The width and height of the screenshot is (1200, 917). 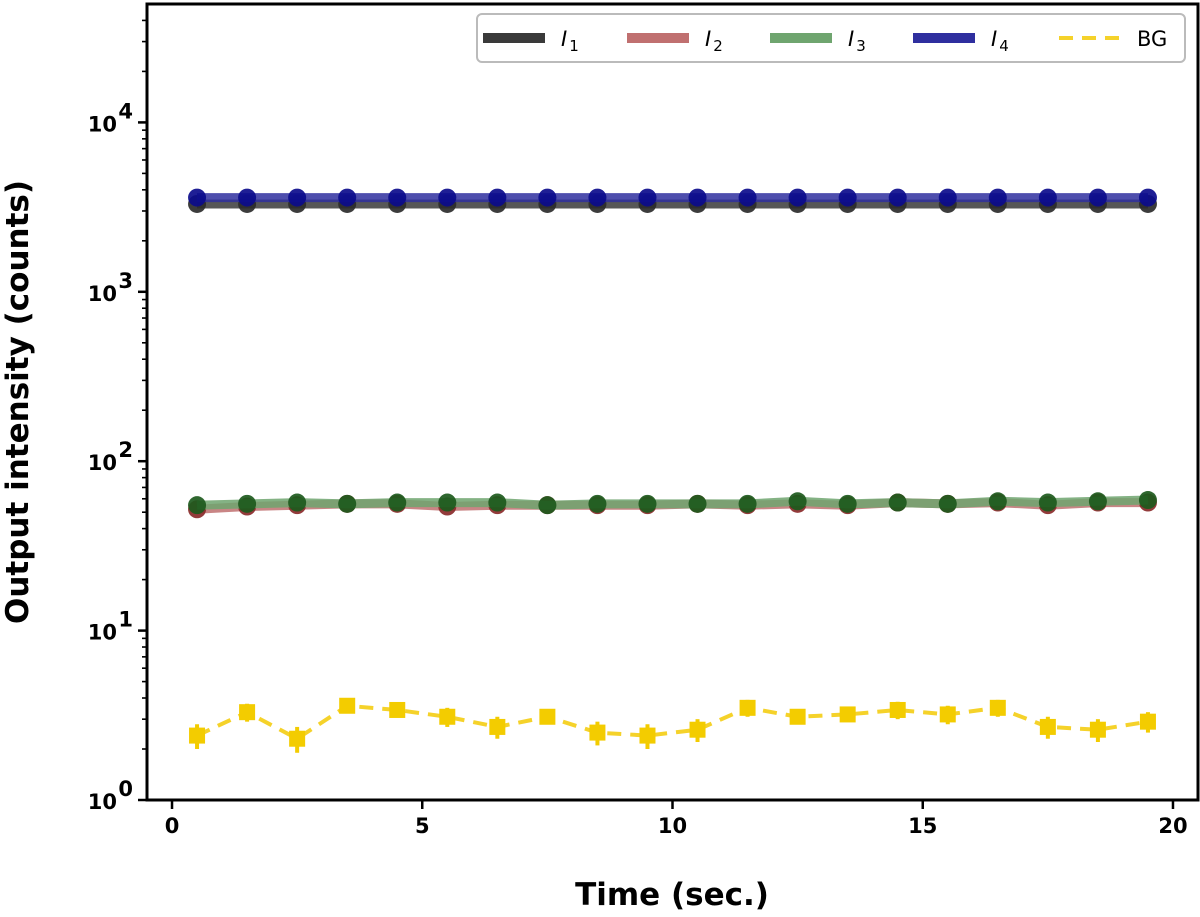 What do you see at coordinates (125, 111) in the screenshot?
I see `y-tick-exponent: 4` at bounding box center [125, 111].